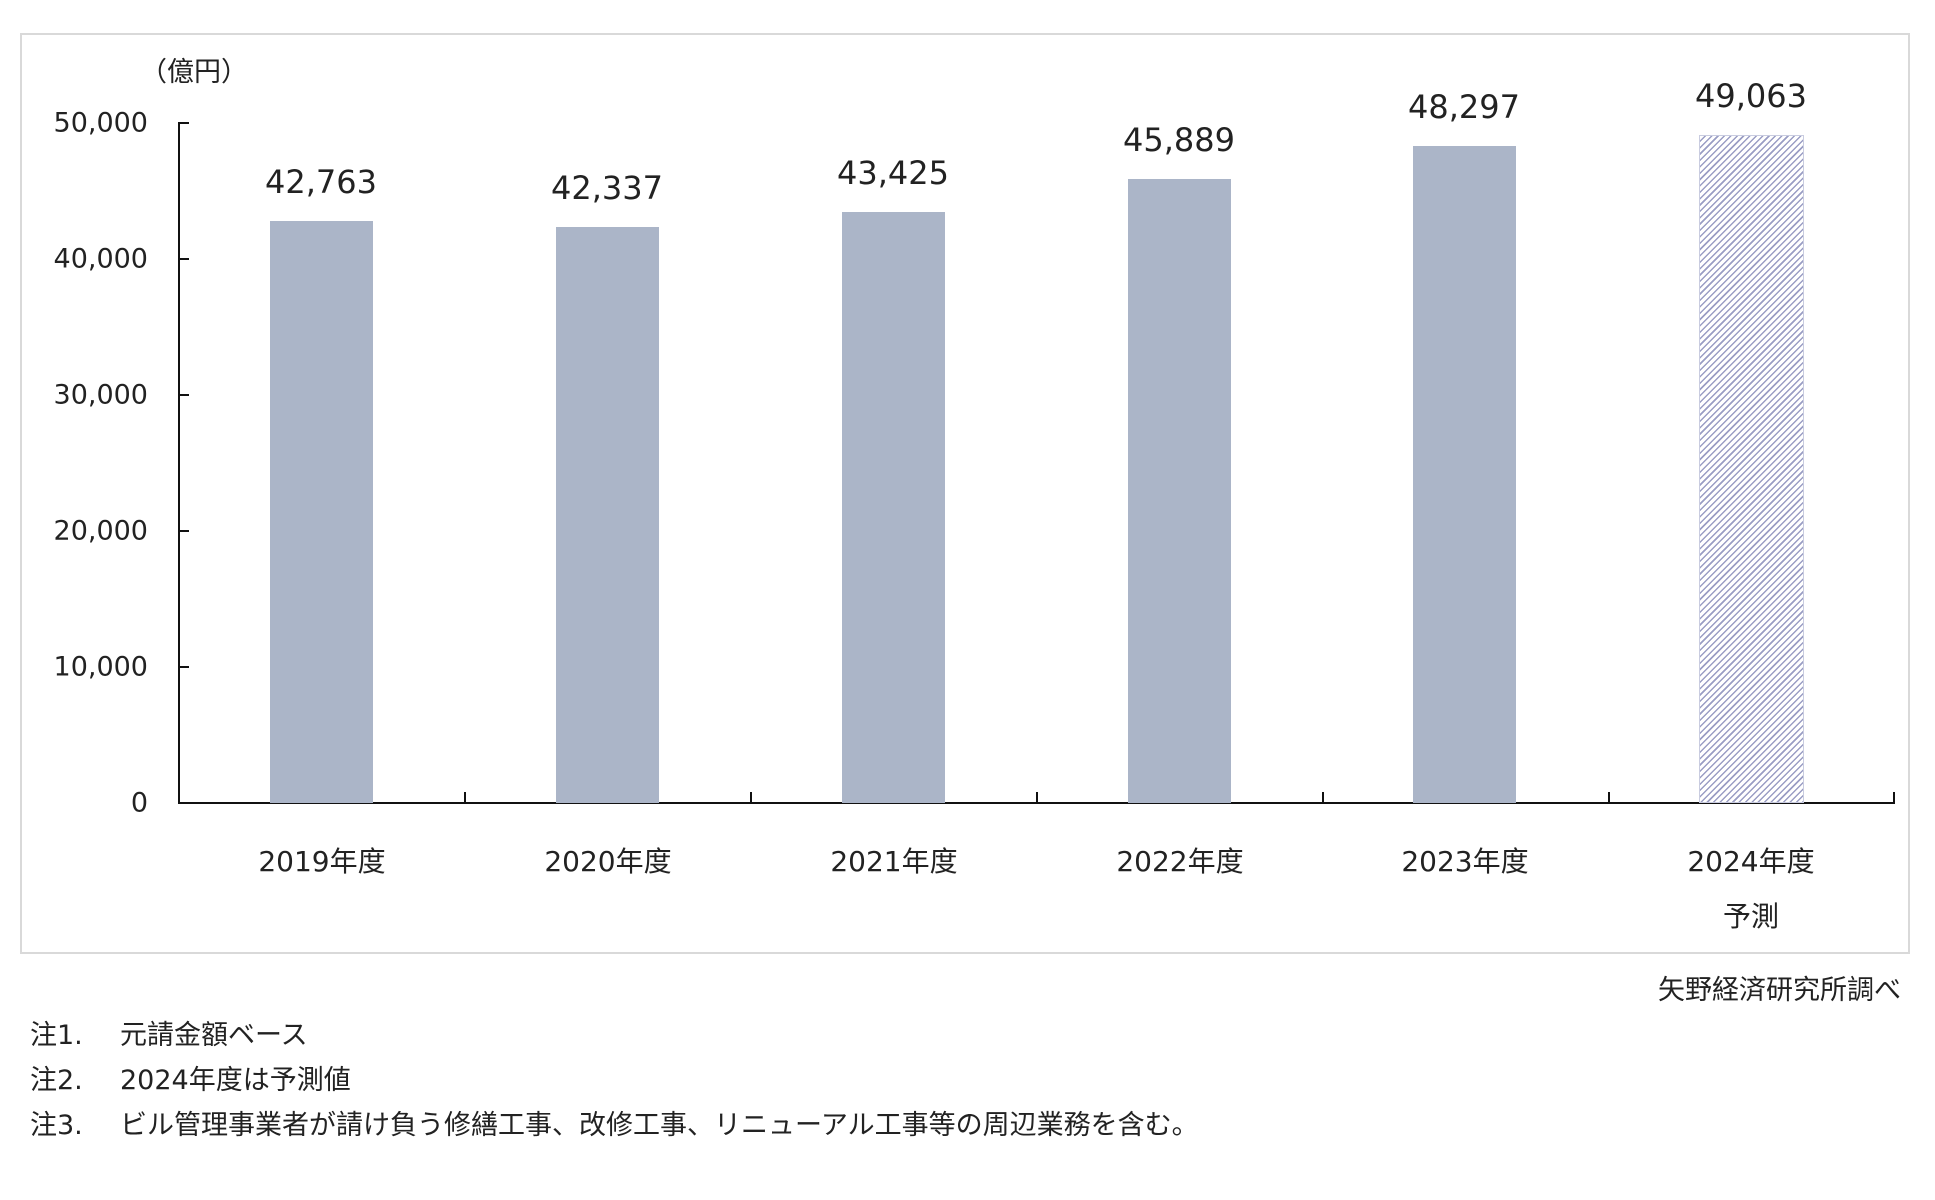 The image size is (1935, 1200). Describe the element at coordinates (56, 1080) in the screenshot. I see `note-number: 注2.` at that location.